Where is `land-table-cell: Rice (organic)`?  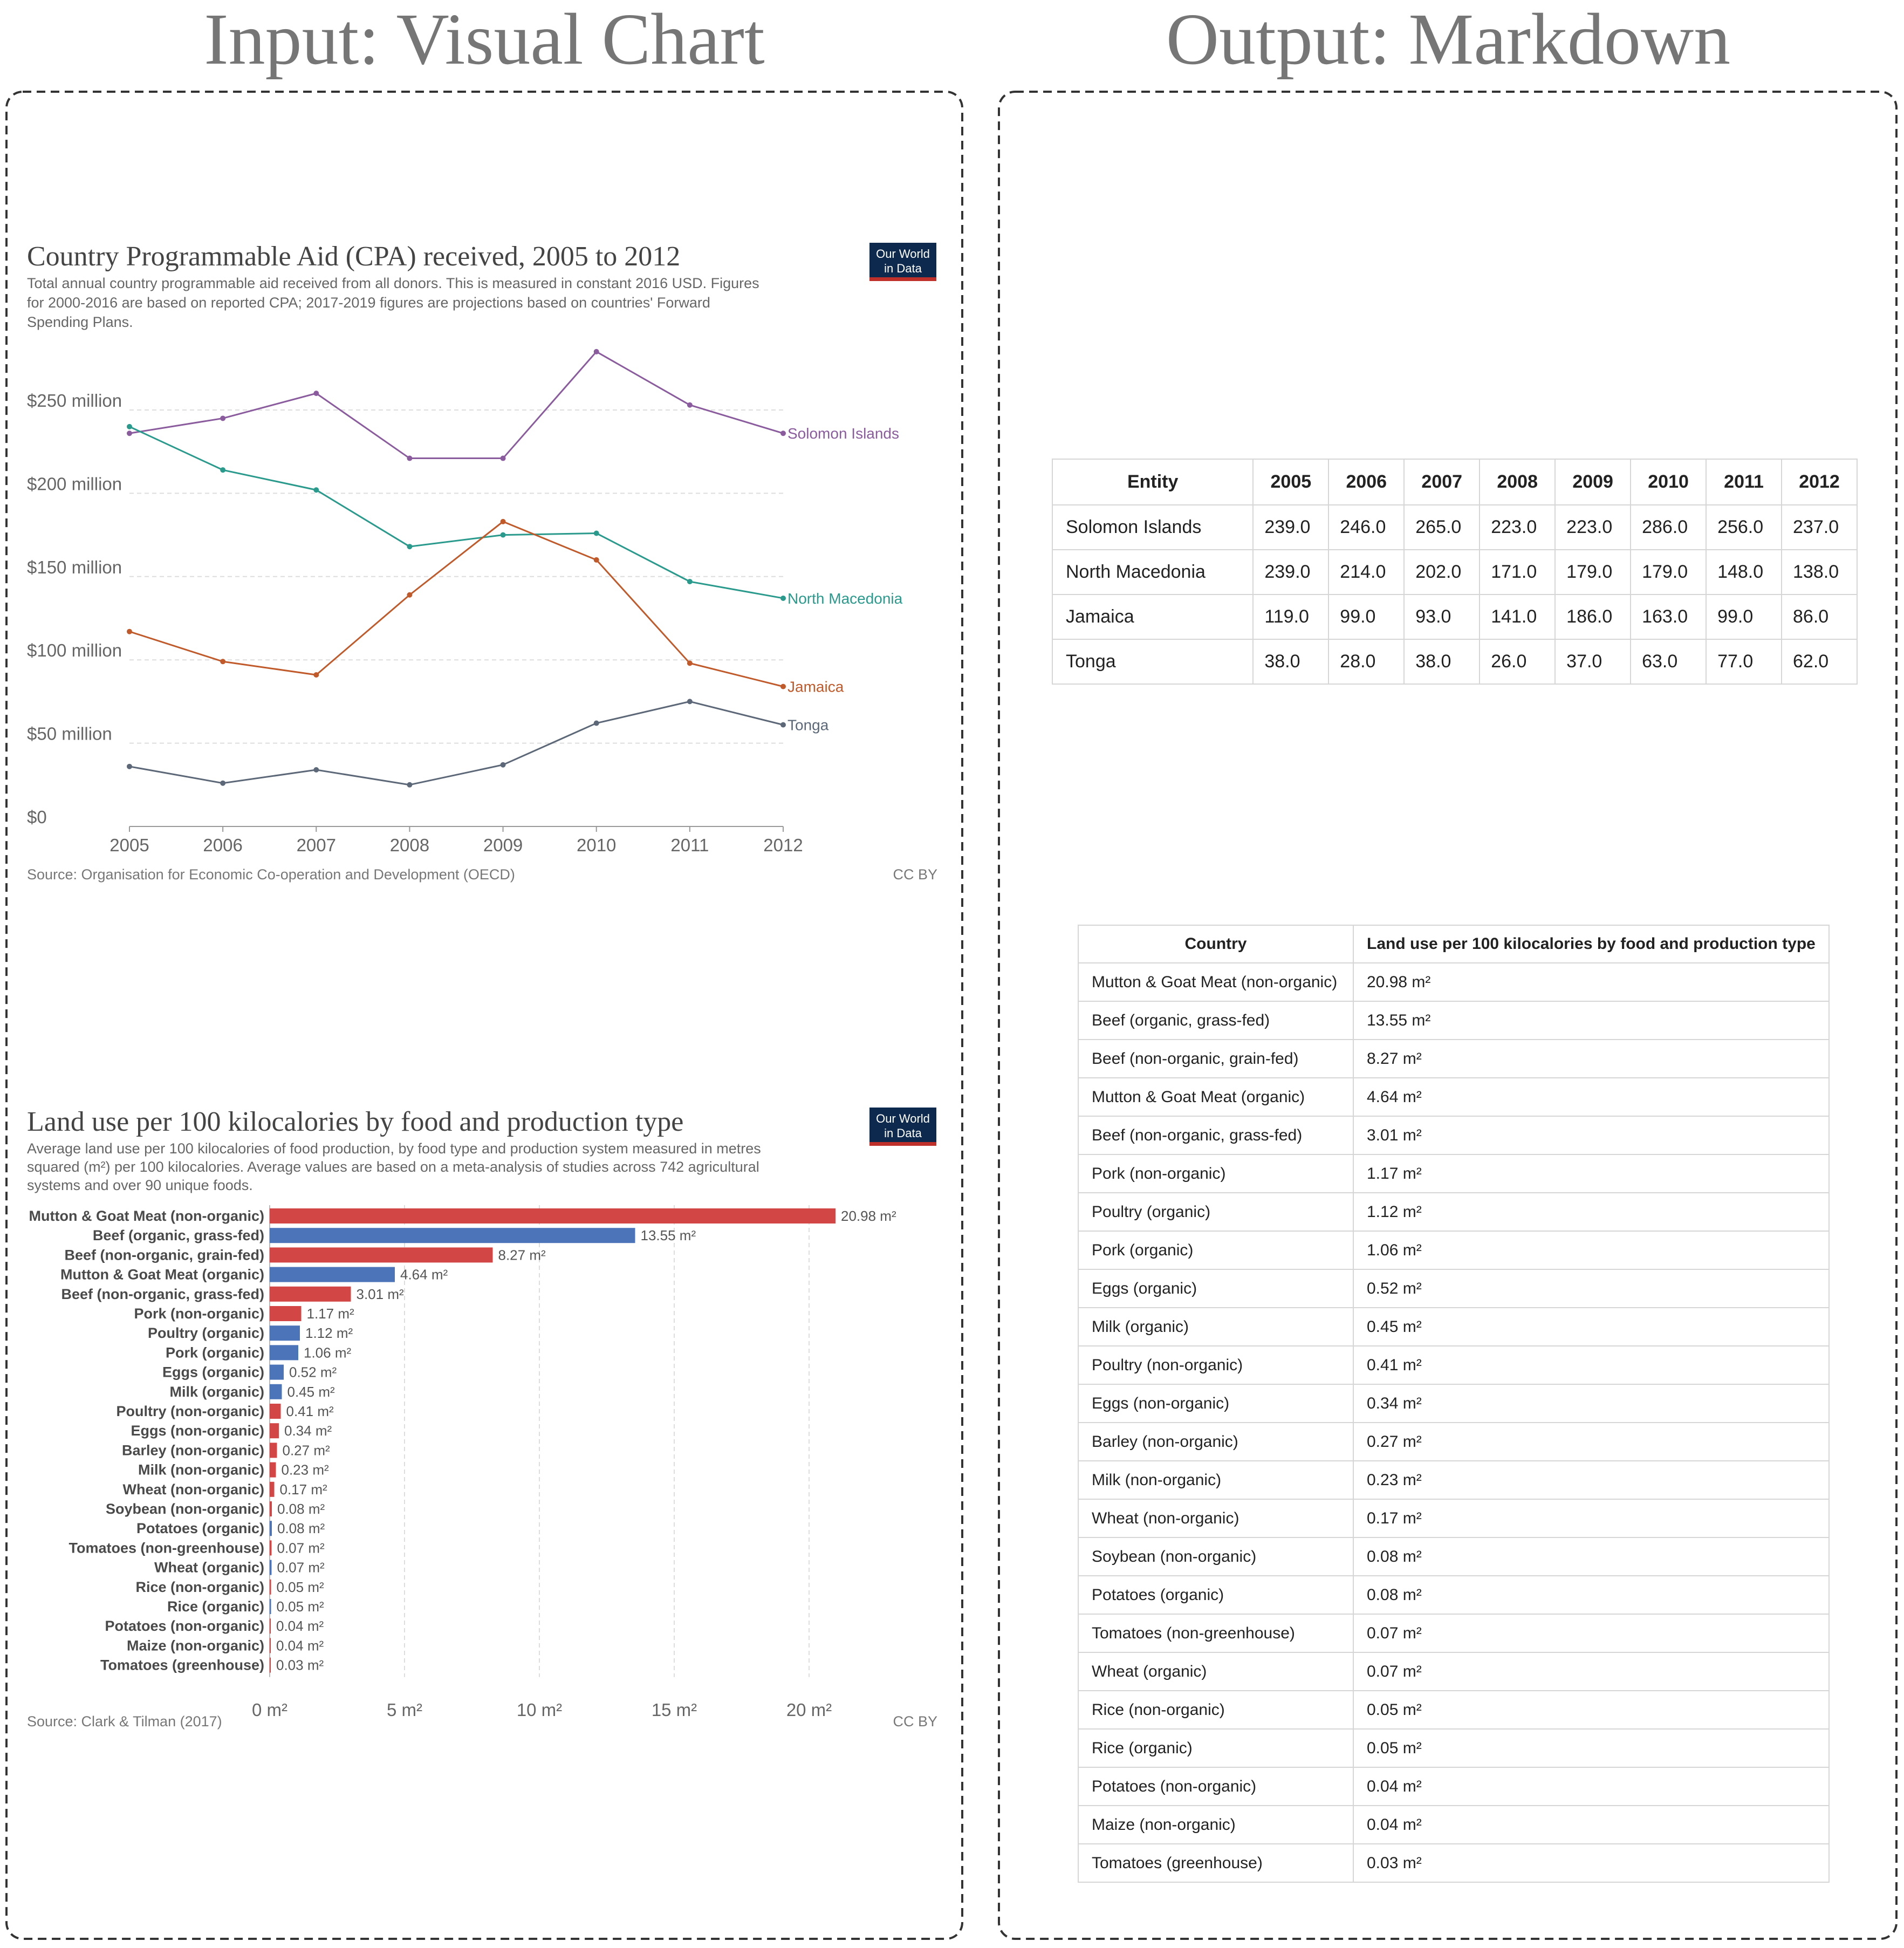
land-table-cell: Rice (organic) is located at coordinates (1216, 1748).